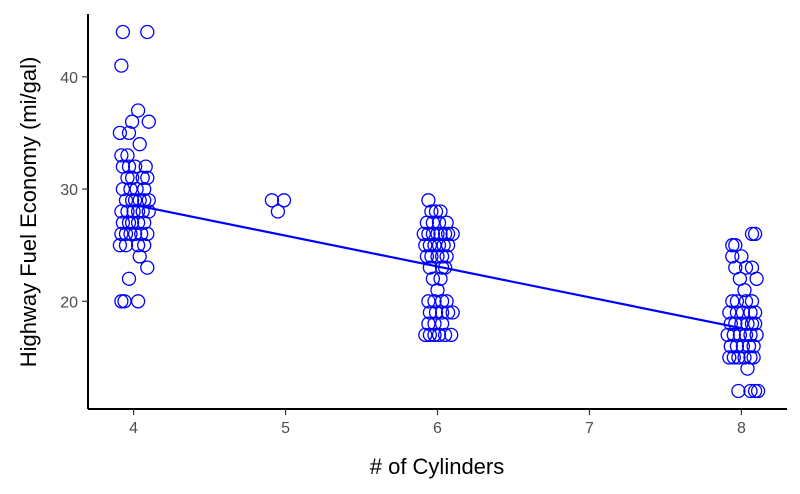  I want to click on x-axis-title: # of Cylinders, so click(437, 466).